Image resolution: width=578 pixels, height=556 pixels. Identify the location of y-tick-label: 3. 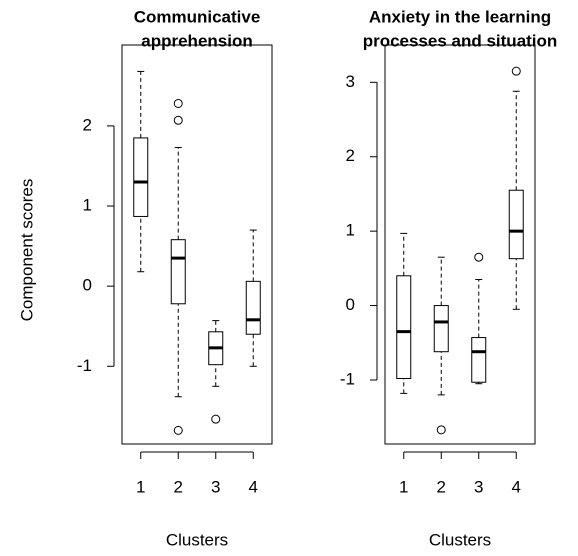
(350, 81).